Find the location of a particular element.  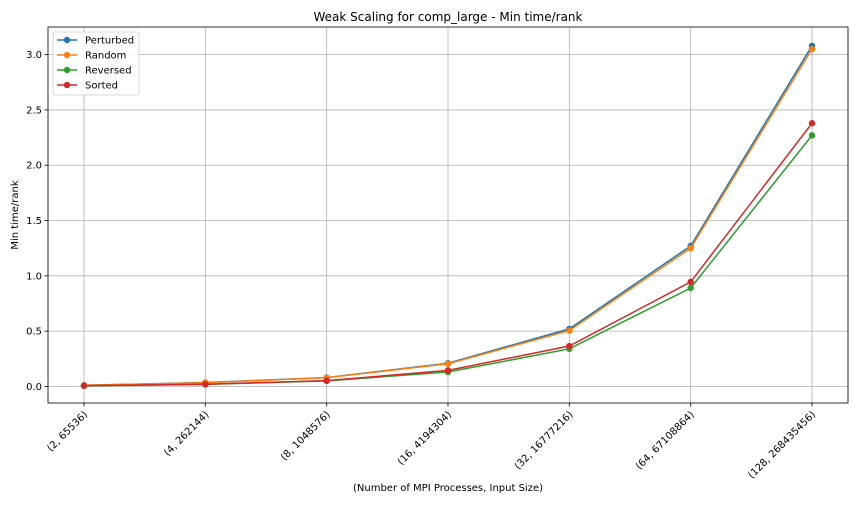

y-tick-label: 3.0 is located at coordinates (34, 55).